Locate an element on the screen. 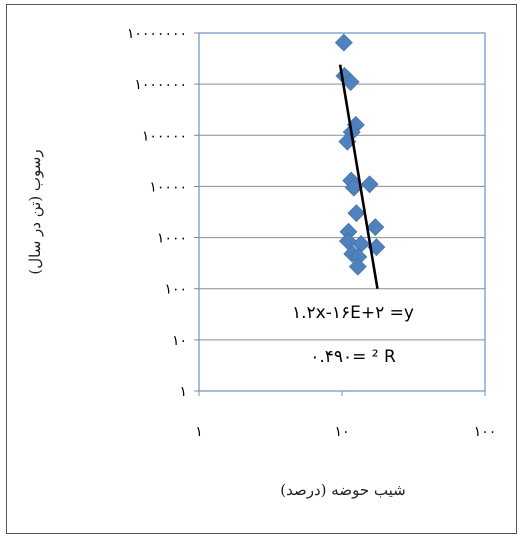  y-tick-label: ۱ is located at coordinates (183, 392).